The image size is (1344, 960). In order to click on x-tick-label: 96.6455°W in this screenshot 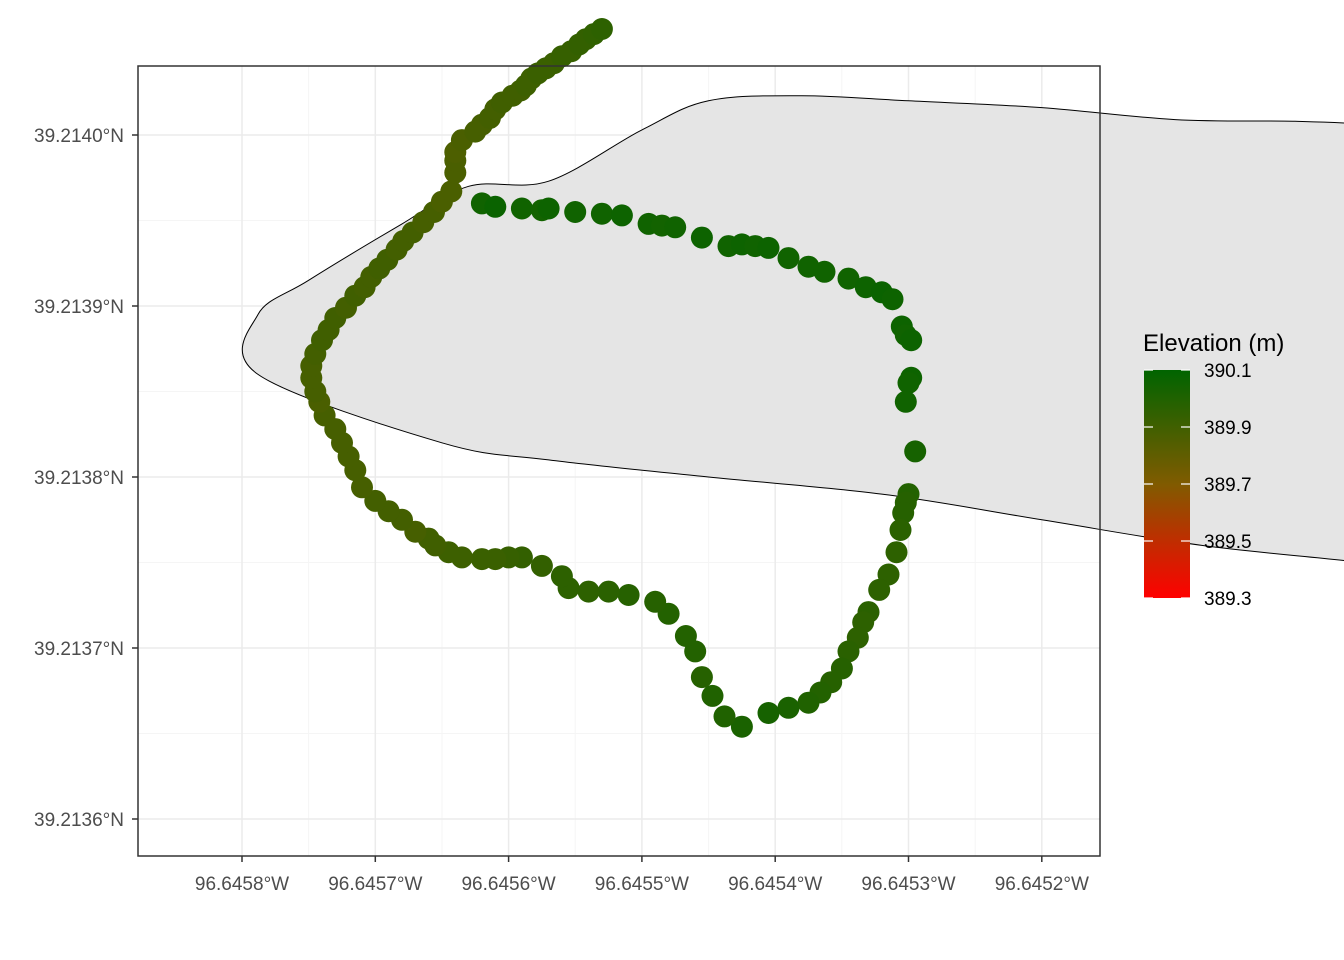, I will do `click(642, 884)`.